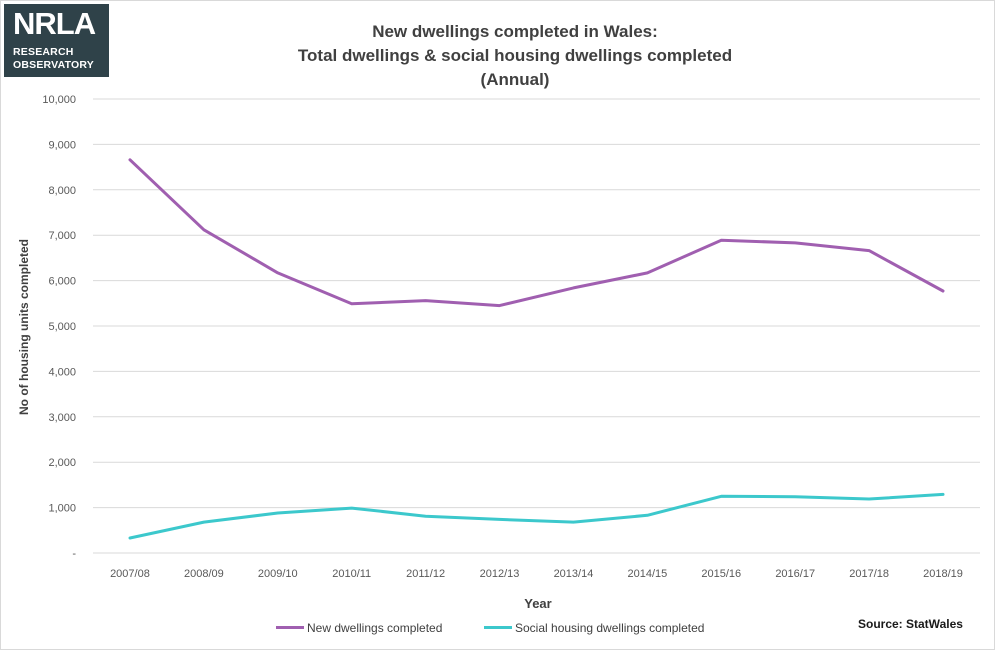 This screenshot has height=650, width=995. Describe the element at coordinates (130, 574) in the screenshot. I see `x-tick-label: 2007/08` at that location.